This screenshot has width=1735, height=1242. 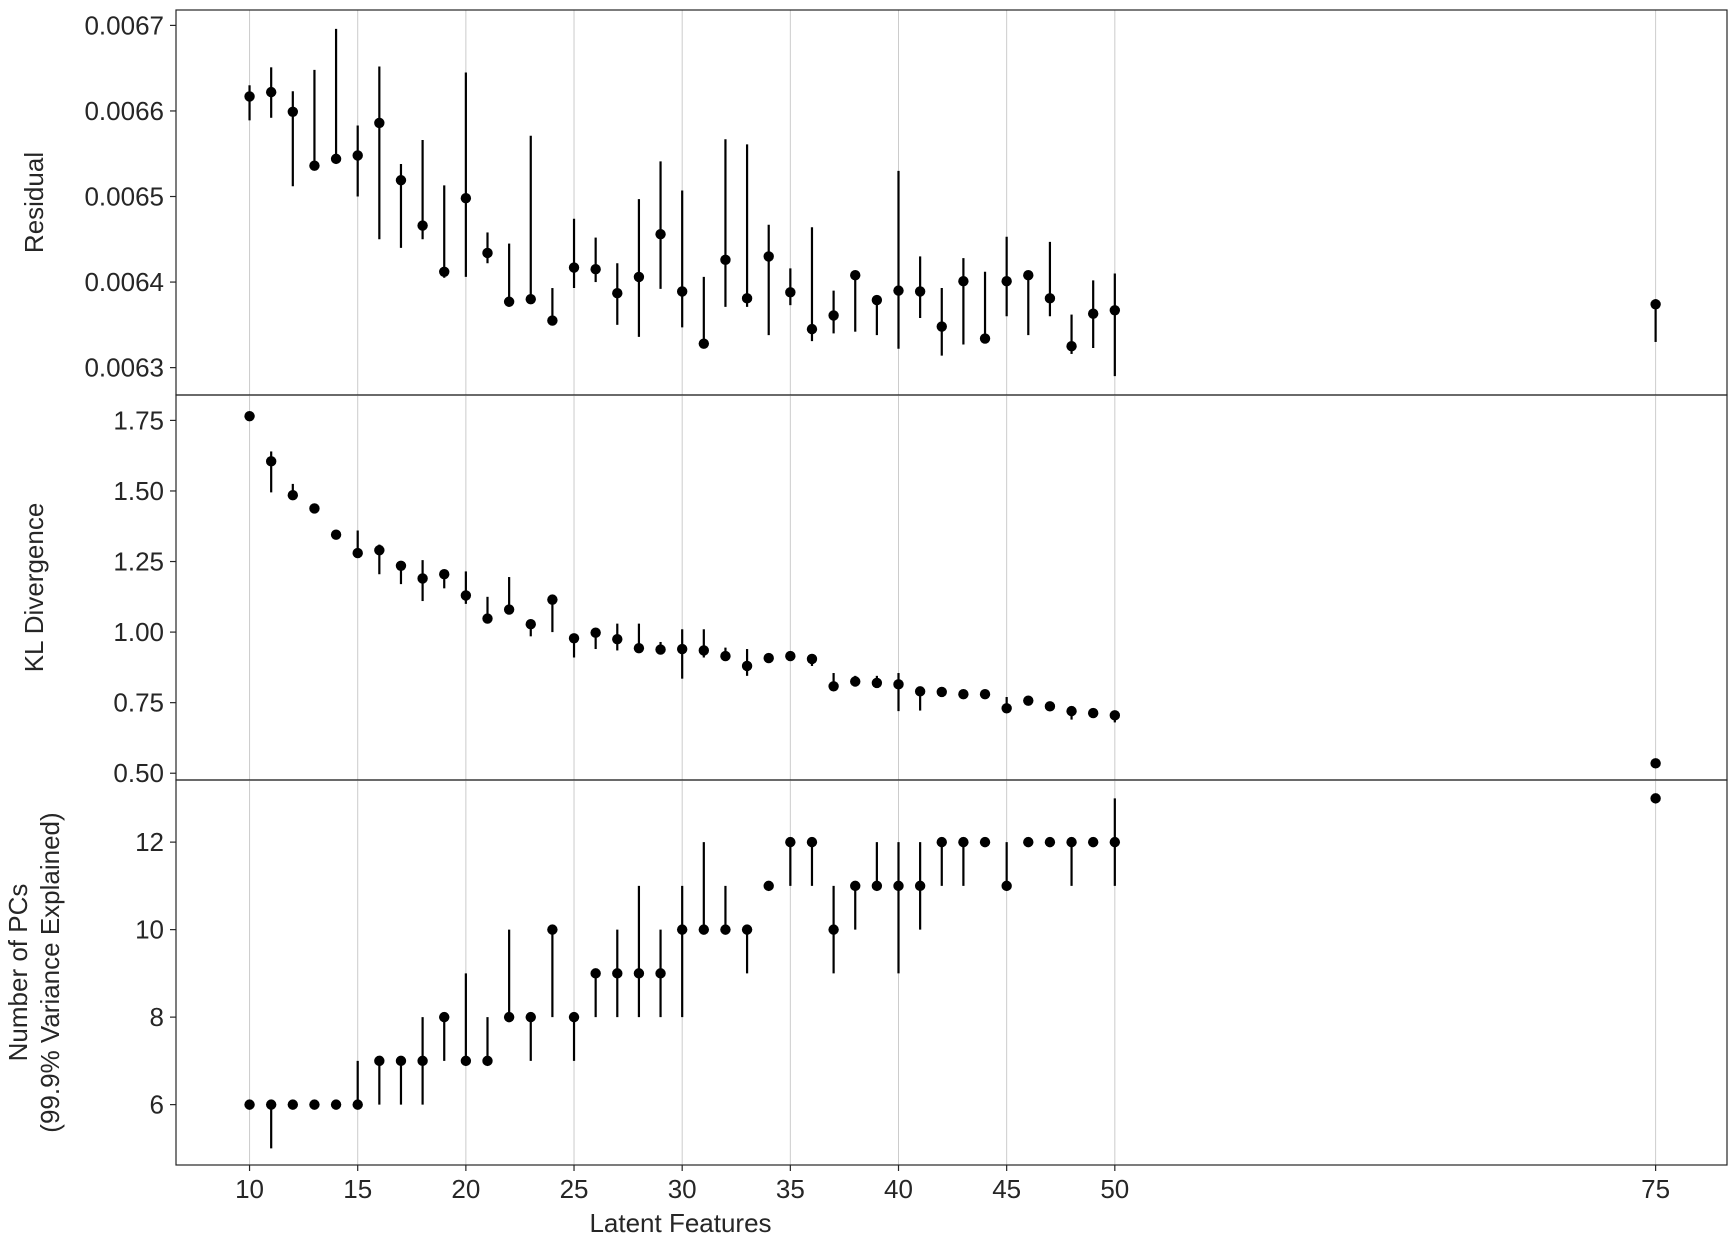 I want to click on x-tick-label: 35, so click(x=790, y=1189).